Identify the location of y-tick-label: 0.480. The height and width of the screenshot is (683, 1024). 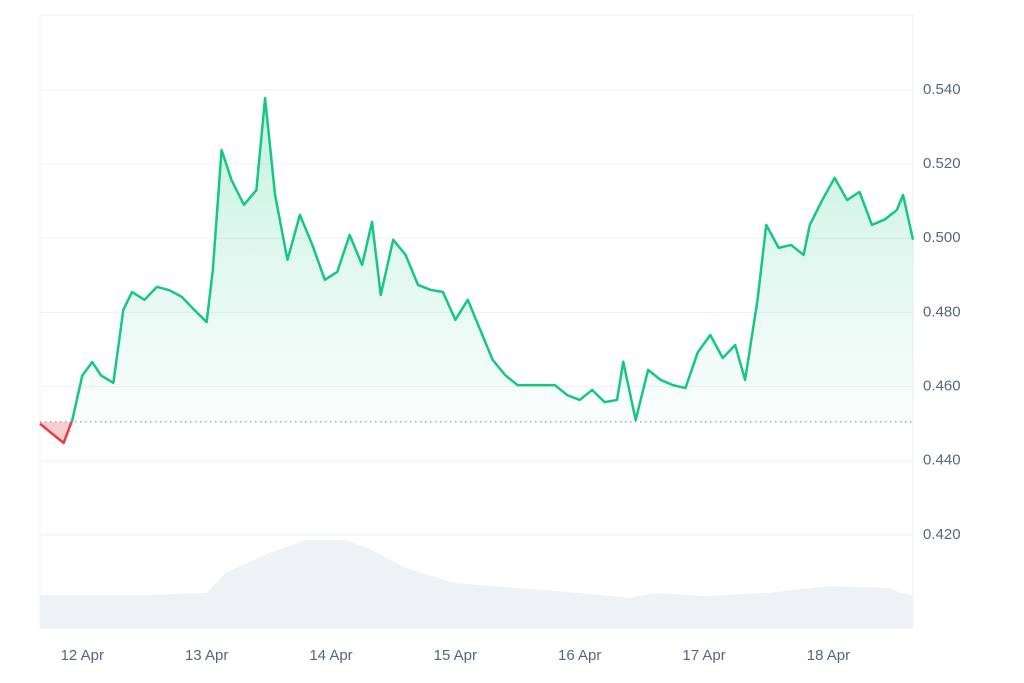
(942, 311).